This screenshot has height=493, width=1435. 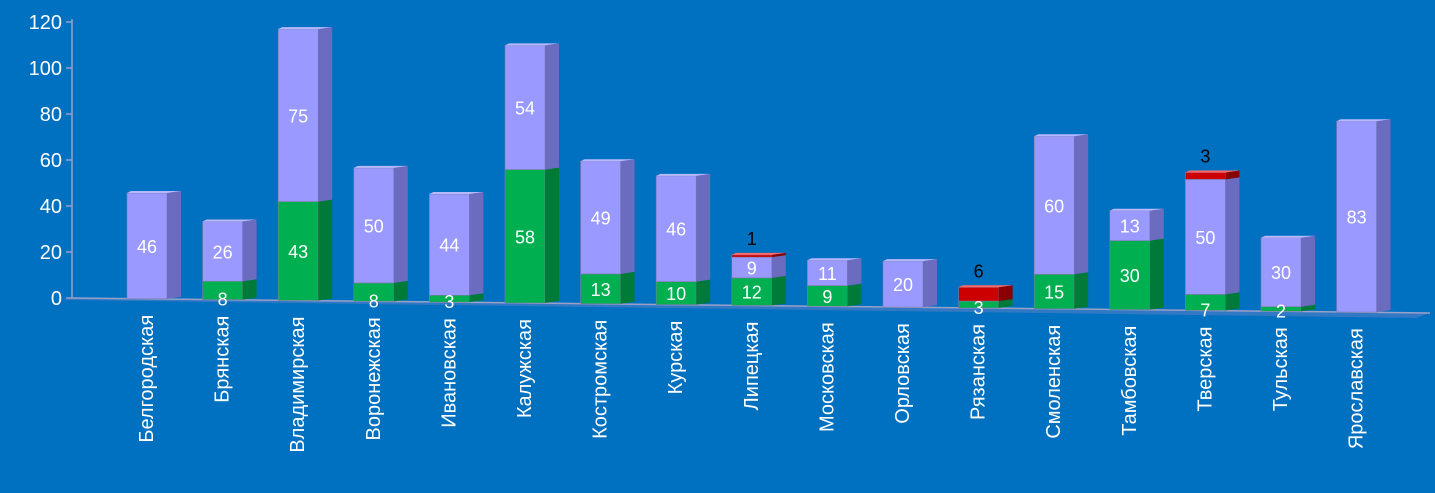 I want to click on category-label: Калужская, so click(x=525, y=368).